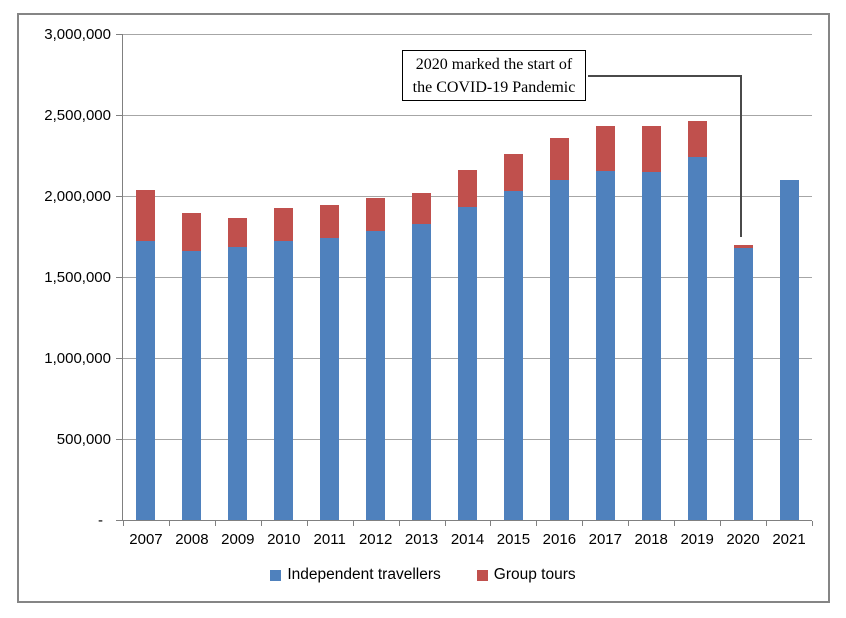 This screenshot has height=618, width=846. I want to click on bar-2018-group-tours, so click(651, 148).